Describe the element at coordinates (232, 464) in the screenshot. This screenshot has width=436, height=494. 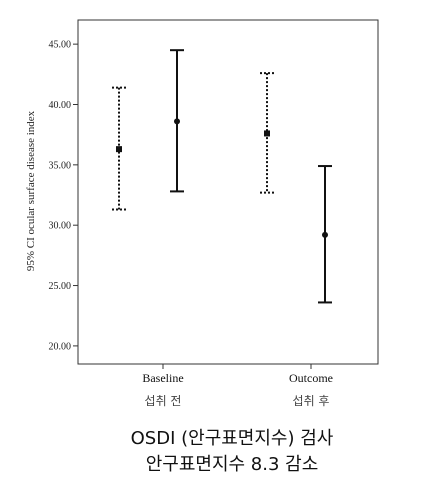
I see `caption-line-2: 안구표면지수 8.3 감소` at that location.